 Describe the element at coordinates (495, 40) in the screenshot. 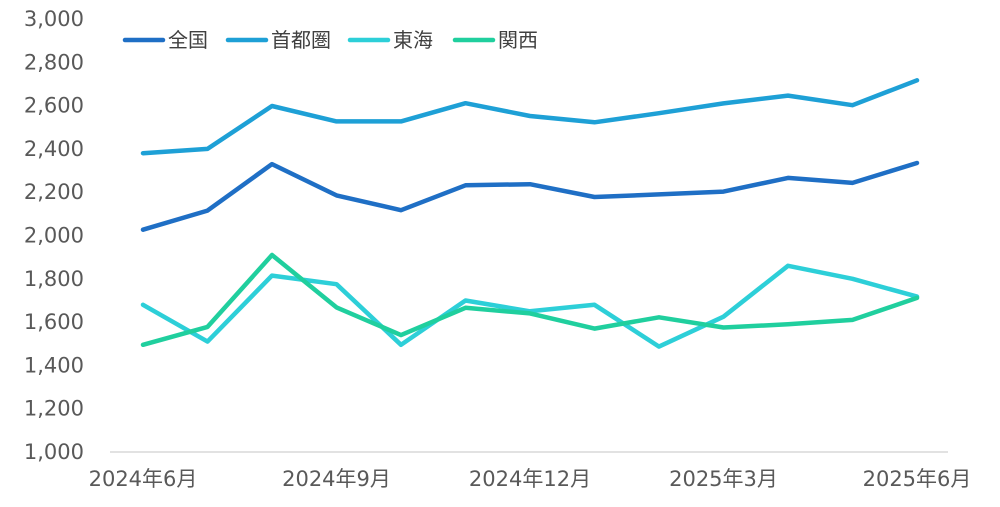

I see `legend-item: 関西` at that location.